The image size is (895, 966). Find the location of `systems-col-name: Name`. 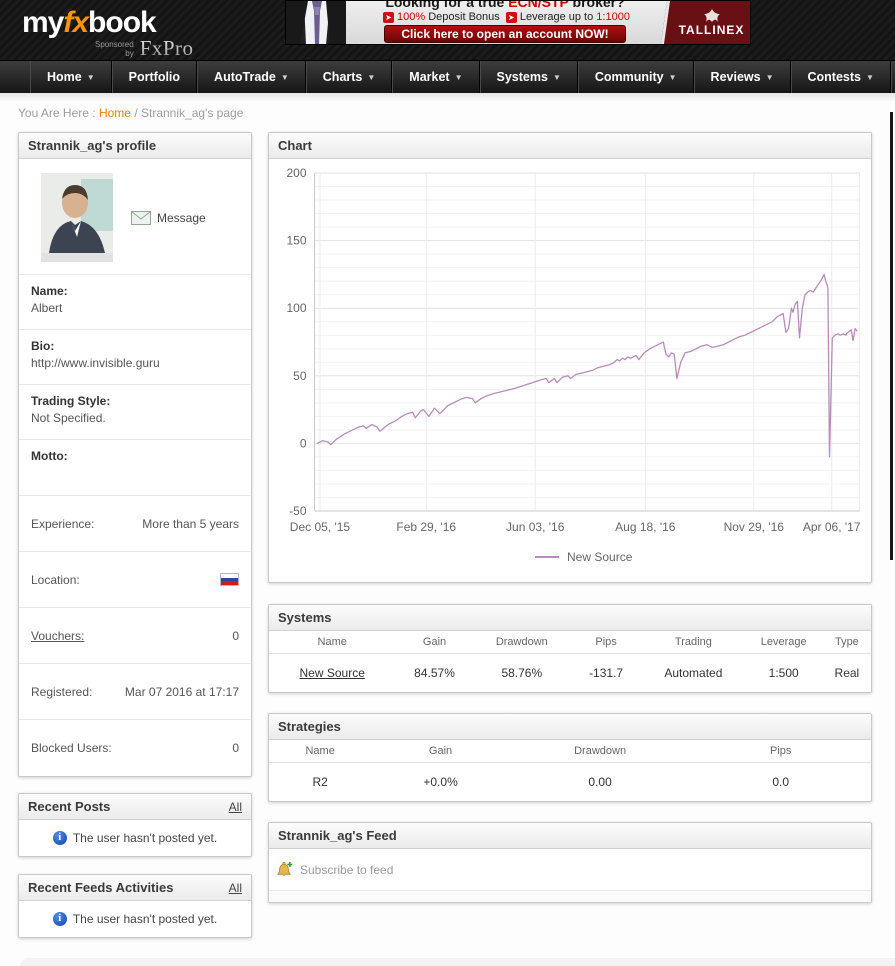

systems-col-name: Name is located at coordinates (332, 642).